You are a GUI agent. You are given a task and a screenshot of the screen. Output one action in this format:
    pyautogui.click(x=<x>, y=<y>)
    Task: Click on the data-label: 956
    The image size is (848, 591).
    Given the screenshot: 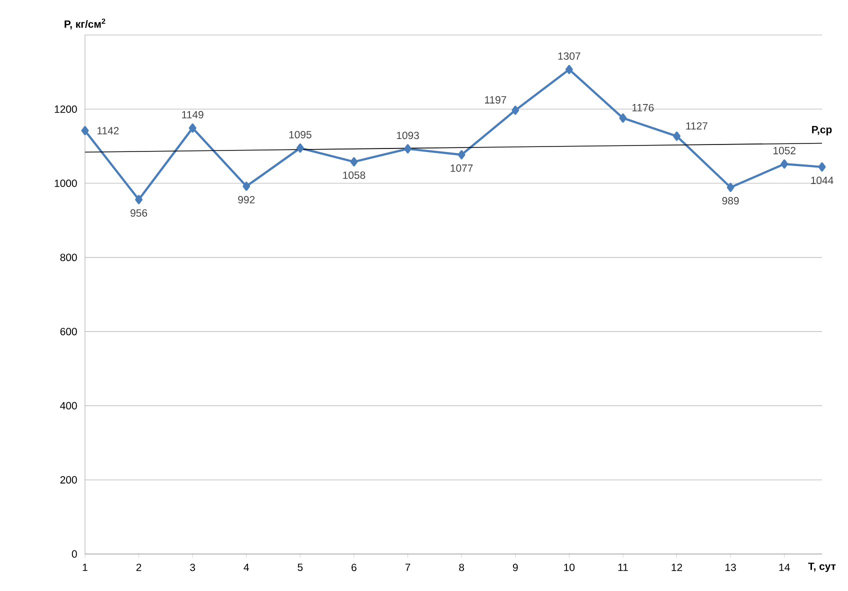 What is the action you would take?
    pyautogui.click(x=139, y=213)
    